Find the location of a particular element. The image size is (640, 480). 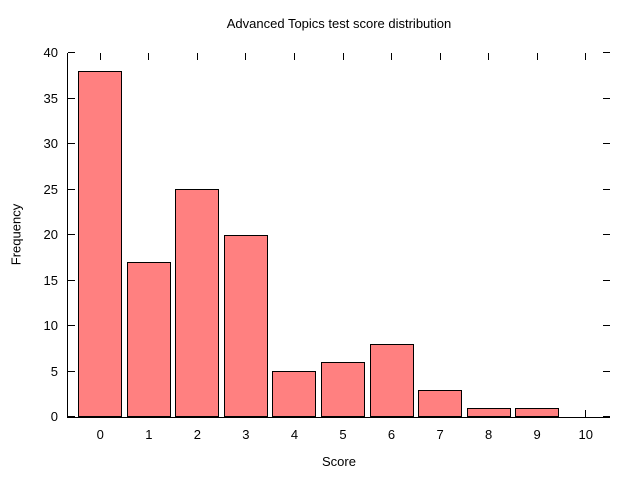

y-tick-label: 35 is located at coordinates (50, 98).